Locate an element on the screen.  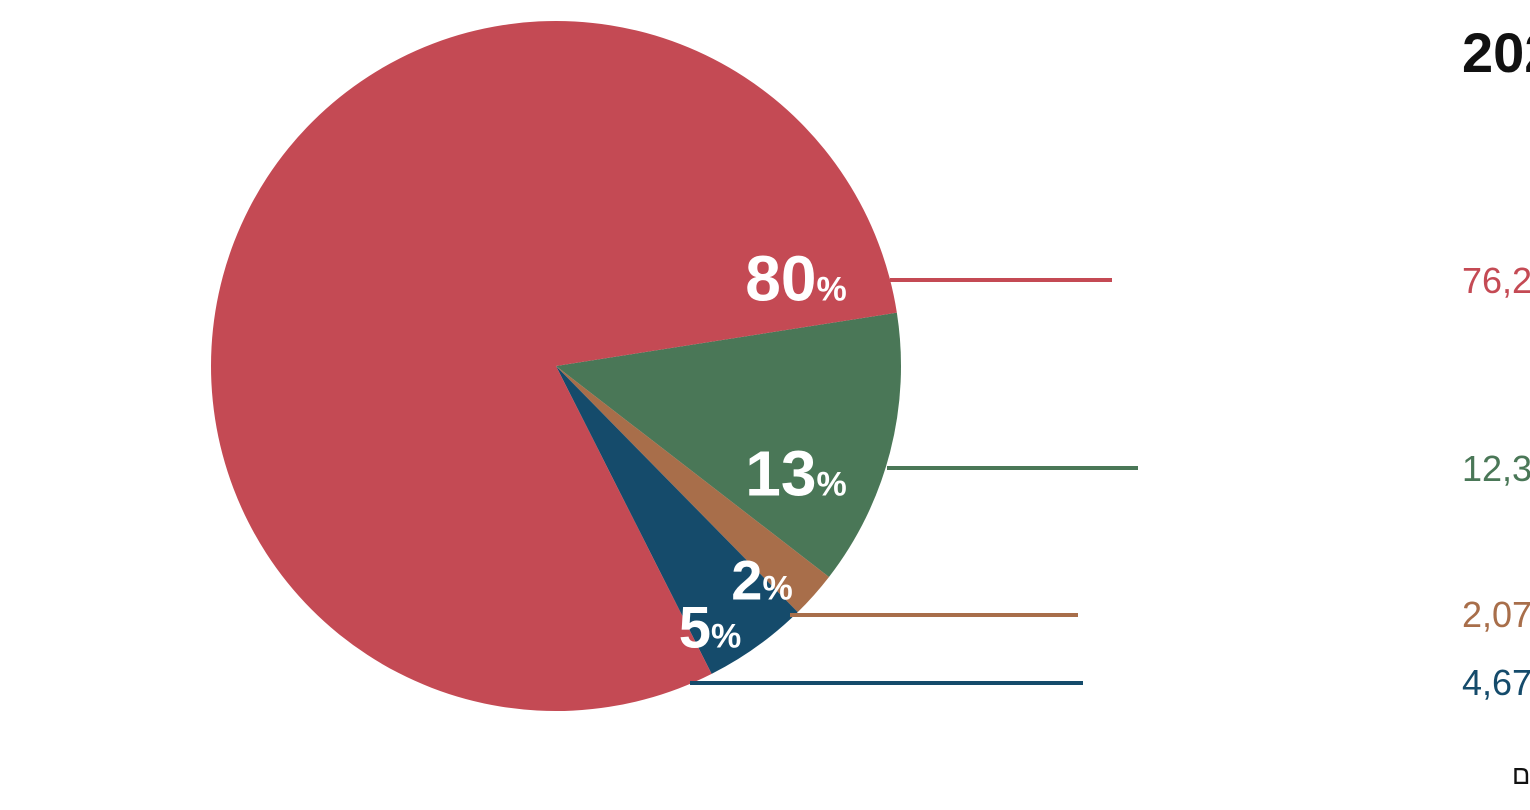
percent-label-1: 80% is located at coordinates (795, 278).